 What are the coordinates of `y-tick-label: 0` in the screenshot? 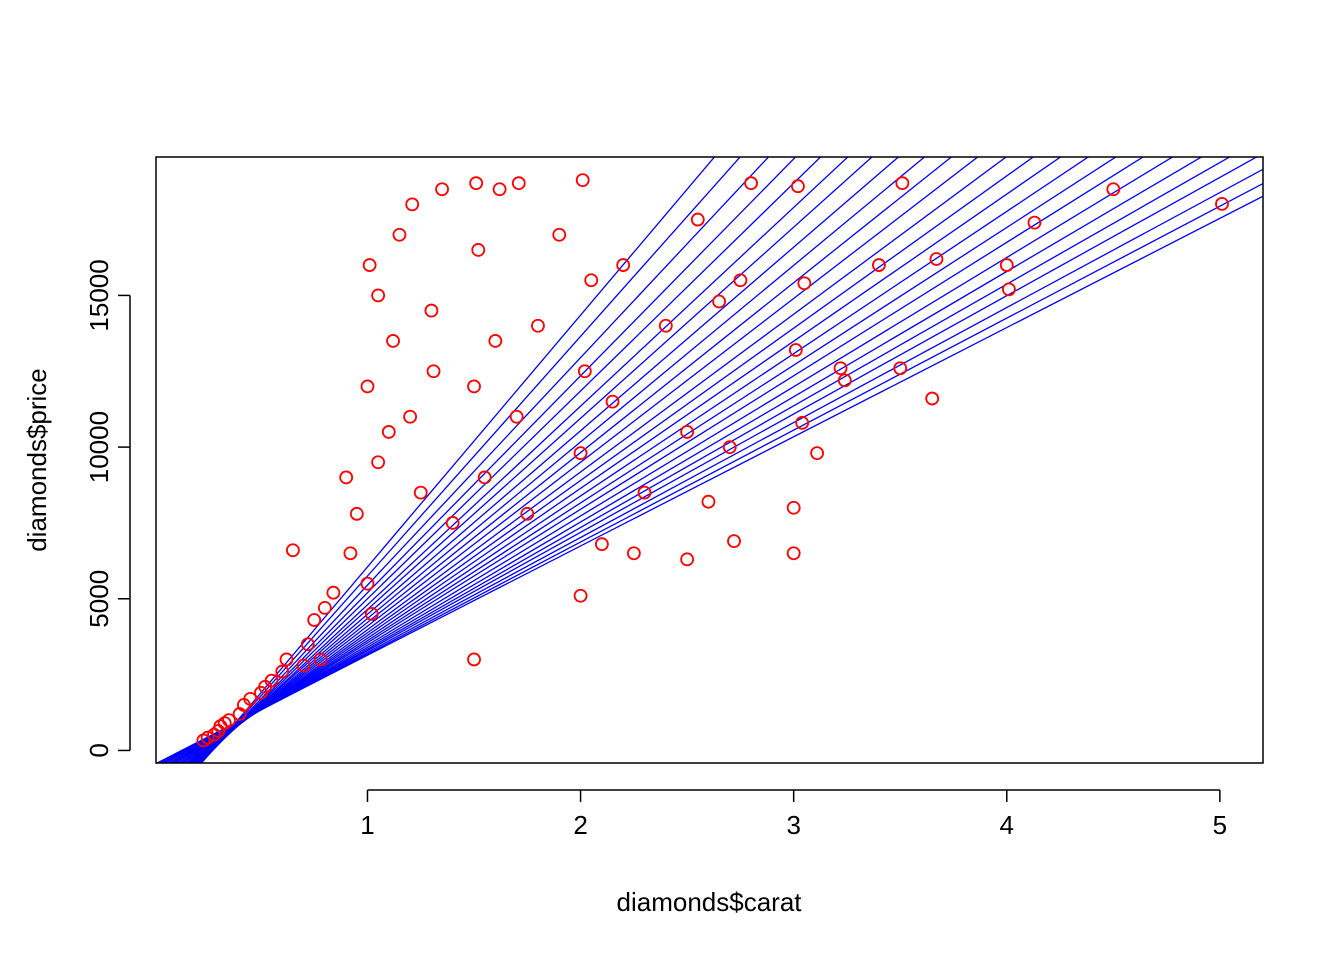 It's located at (99, 750).